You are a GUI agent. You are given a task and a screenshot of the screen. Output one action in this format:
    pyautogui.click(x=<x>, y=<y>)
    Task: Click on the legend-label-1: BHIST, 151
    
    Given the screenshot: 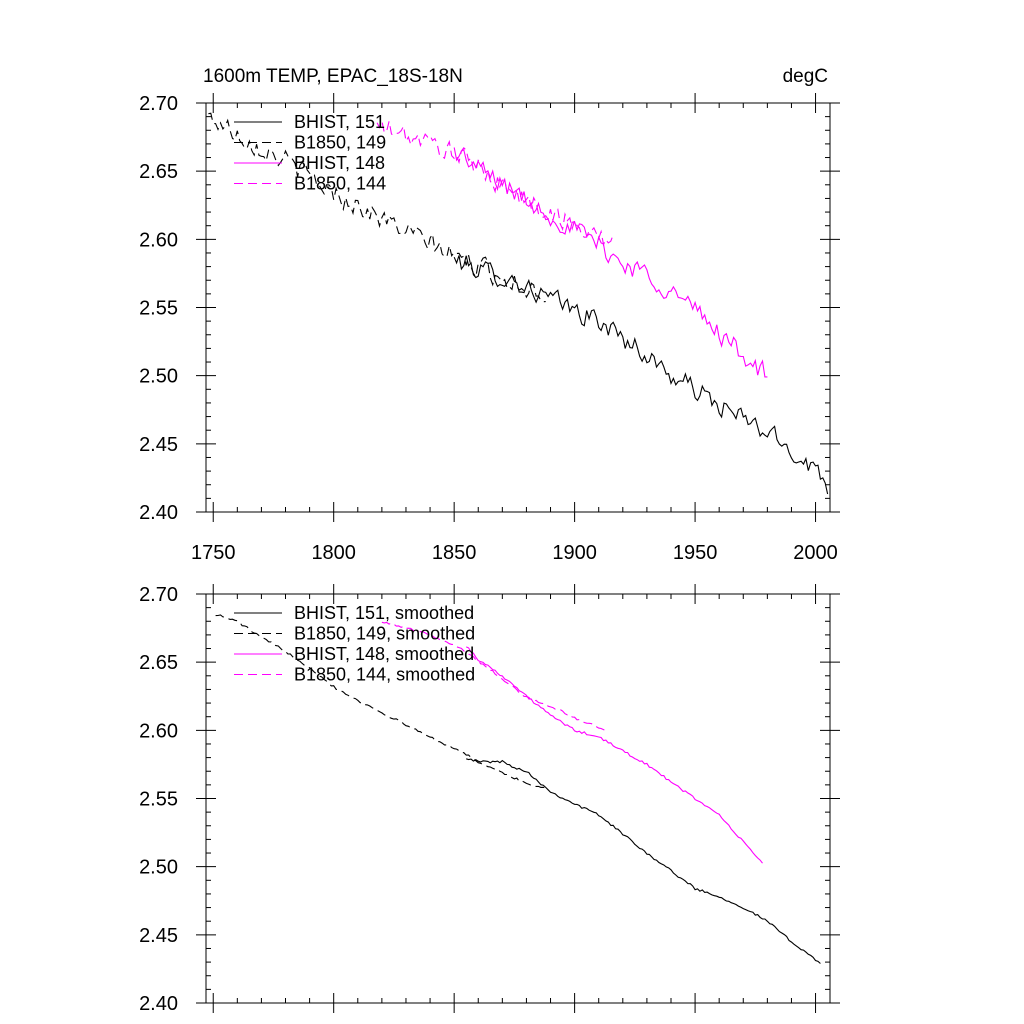 What is the action you would take?
    pyautogui.click(x=339, y=122)
    